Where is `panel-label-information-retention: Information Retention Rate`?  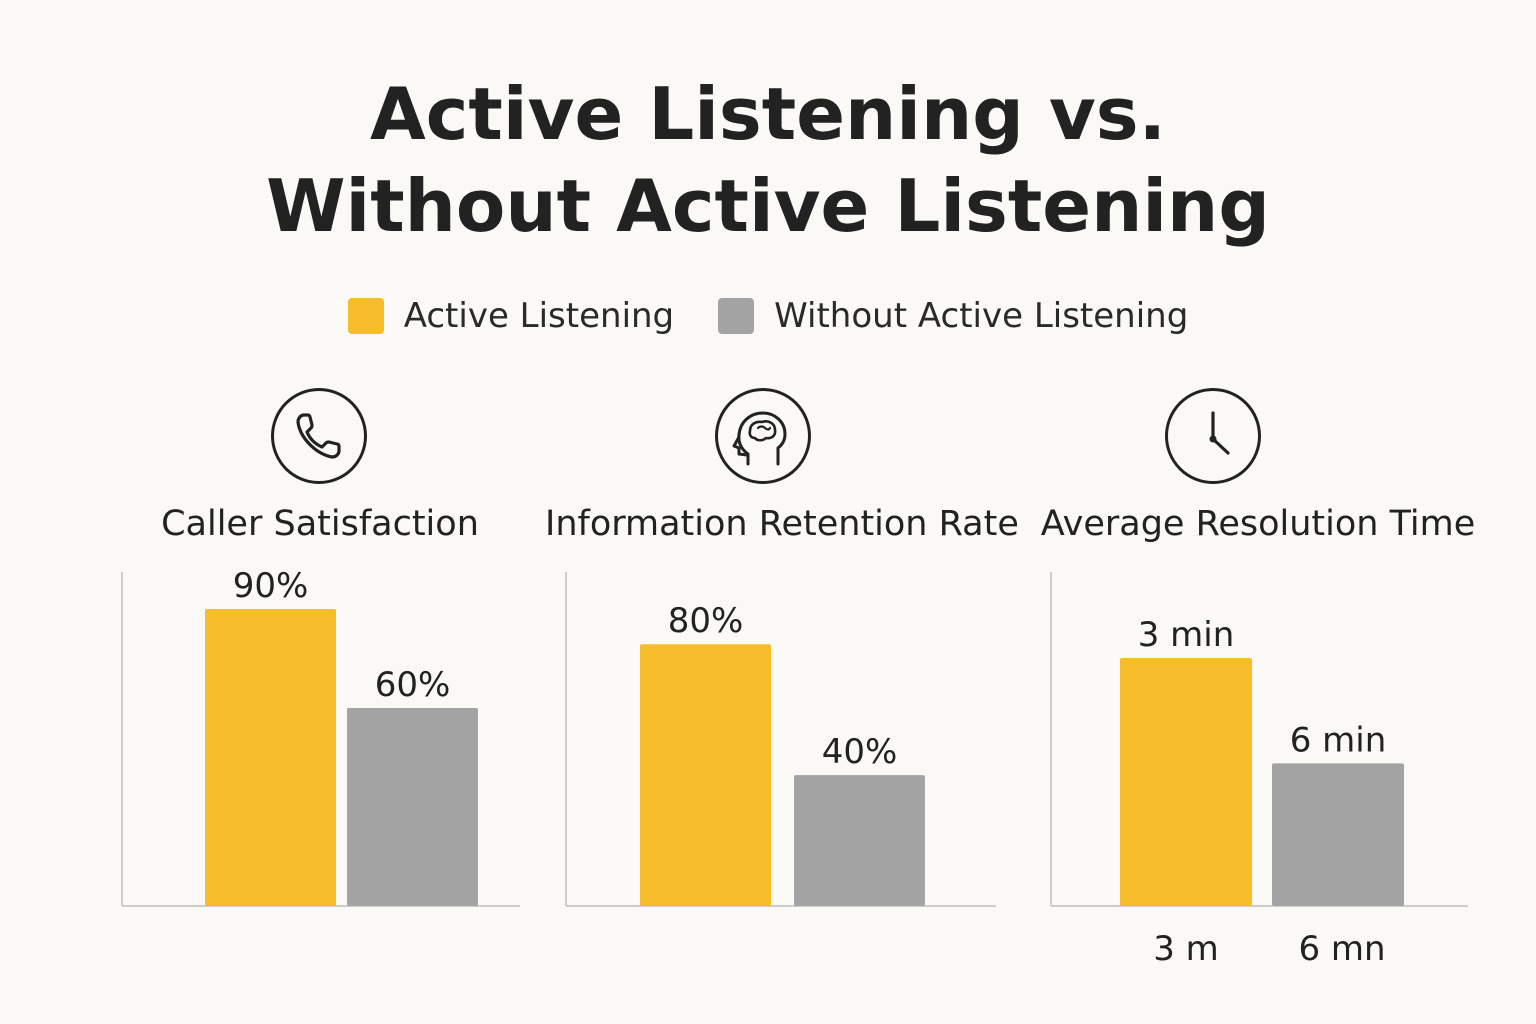 panel-label-information-retention: Information Retention Rate is located at coordinates (782, 524).